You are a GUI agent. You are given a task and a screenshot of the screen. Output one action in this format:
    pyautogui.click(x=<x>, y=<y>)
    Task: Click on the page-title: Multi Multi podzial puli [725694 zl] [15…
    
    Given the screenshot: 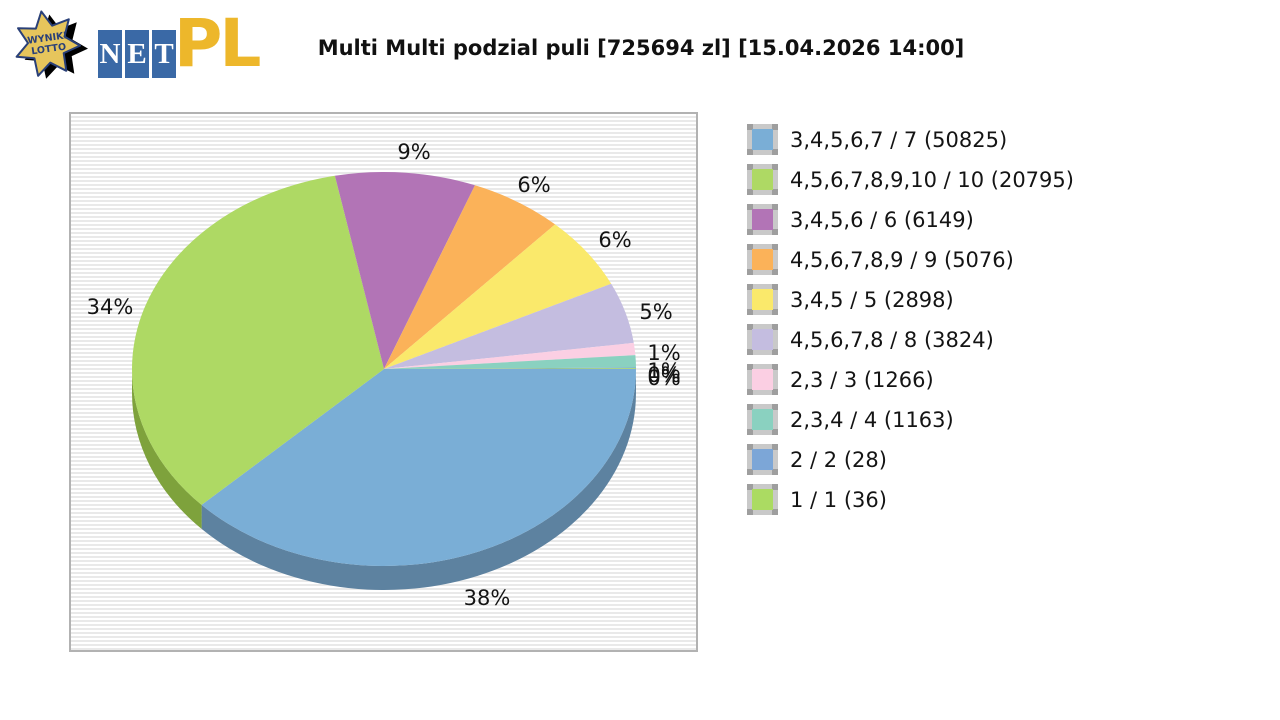 What is the action you would take?
    pyautogui.click(x=641, y=48)
    